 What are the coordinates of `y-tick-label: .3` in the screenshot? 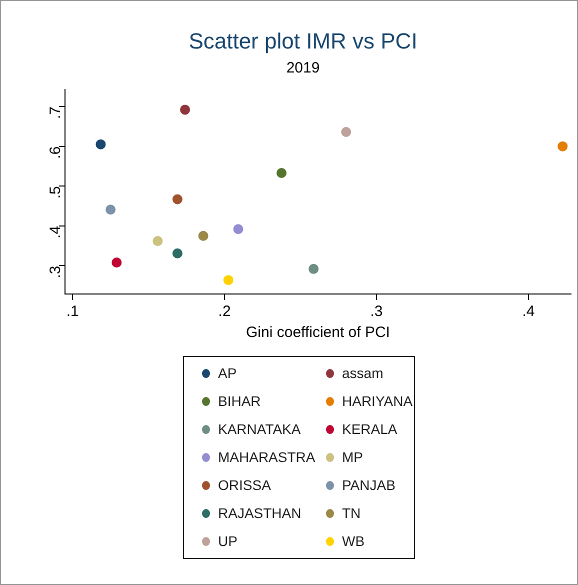 It's located at (55, 272).